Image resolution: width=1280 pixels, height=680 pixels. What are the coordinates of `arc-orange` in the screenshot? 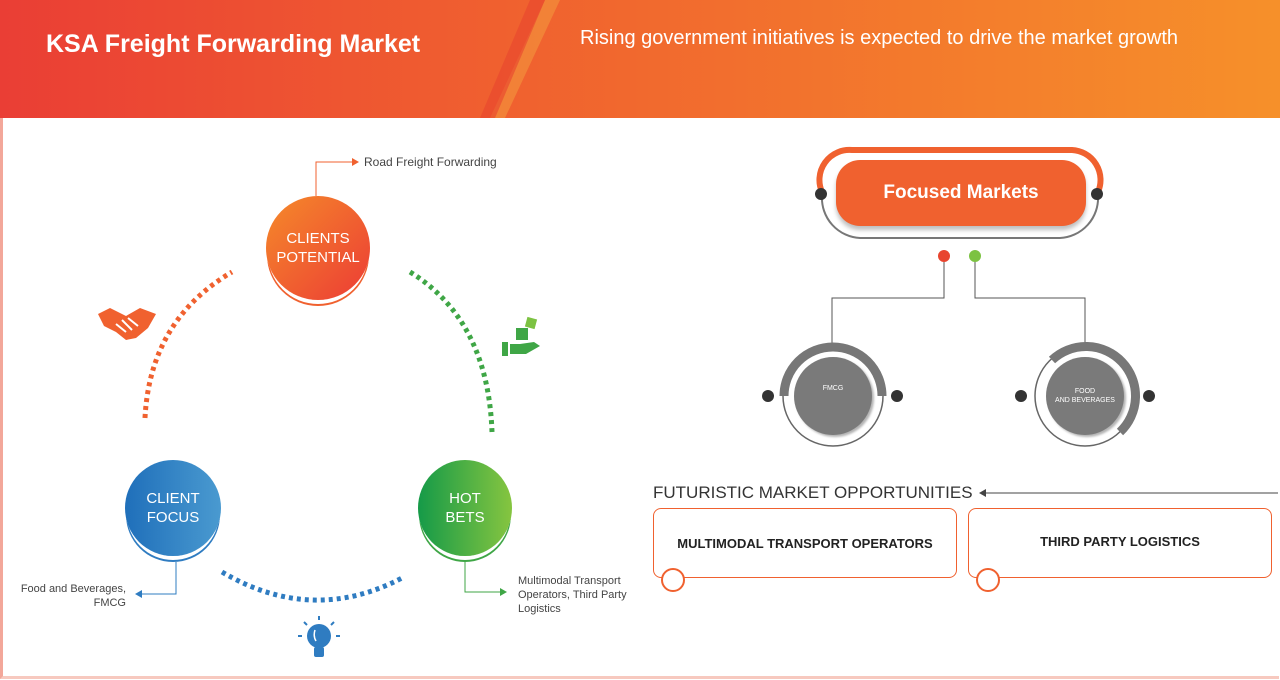 It's located at (188, 344).